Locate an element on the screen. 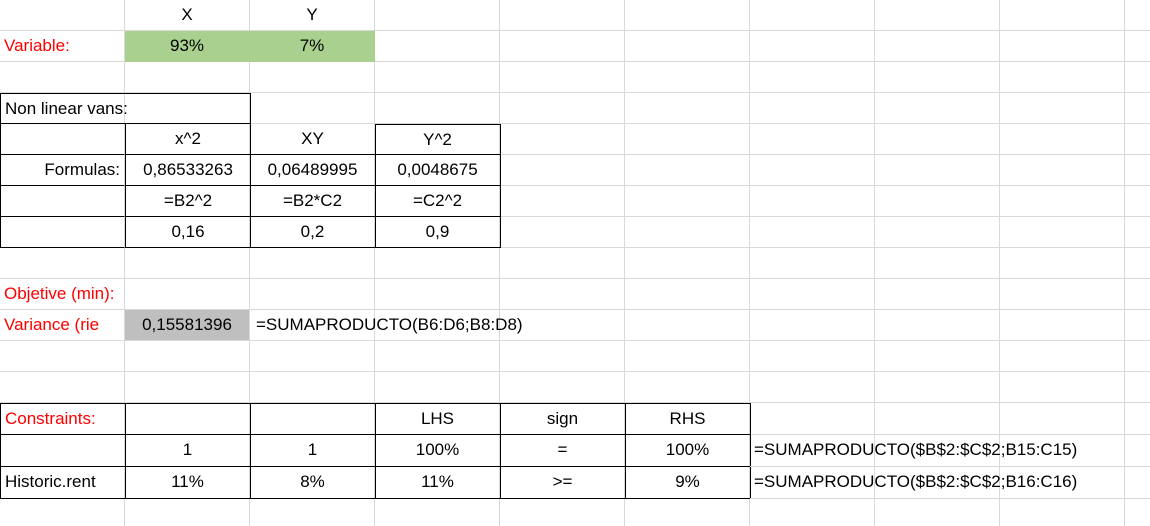  cell-a8 is located at coordinates (62, 232).